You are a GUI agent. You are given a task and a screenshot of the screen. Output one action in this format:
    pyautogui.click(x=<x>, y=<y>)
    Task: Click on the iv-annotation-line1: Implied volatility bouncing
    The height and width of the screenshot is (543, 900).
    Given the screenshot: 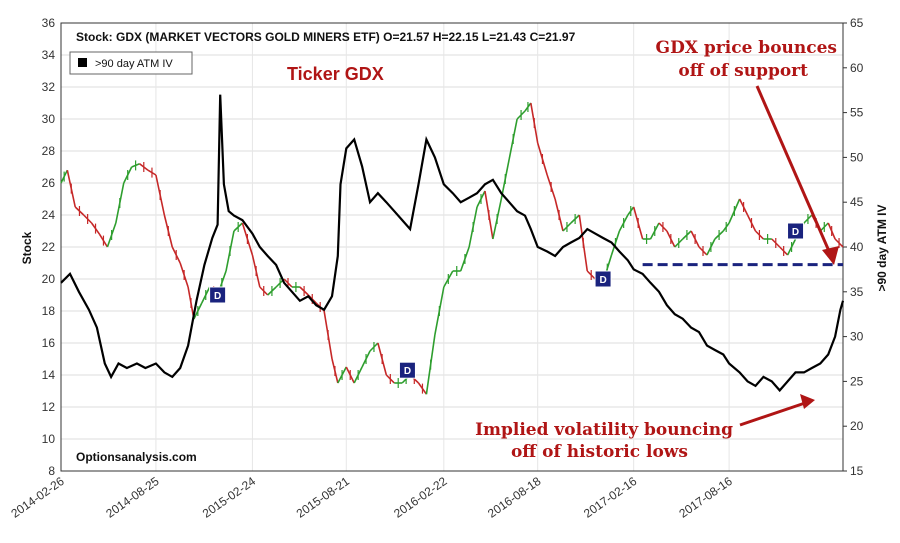 What is the action you would take?
    pyautogui.click(x=604, y=430)
    